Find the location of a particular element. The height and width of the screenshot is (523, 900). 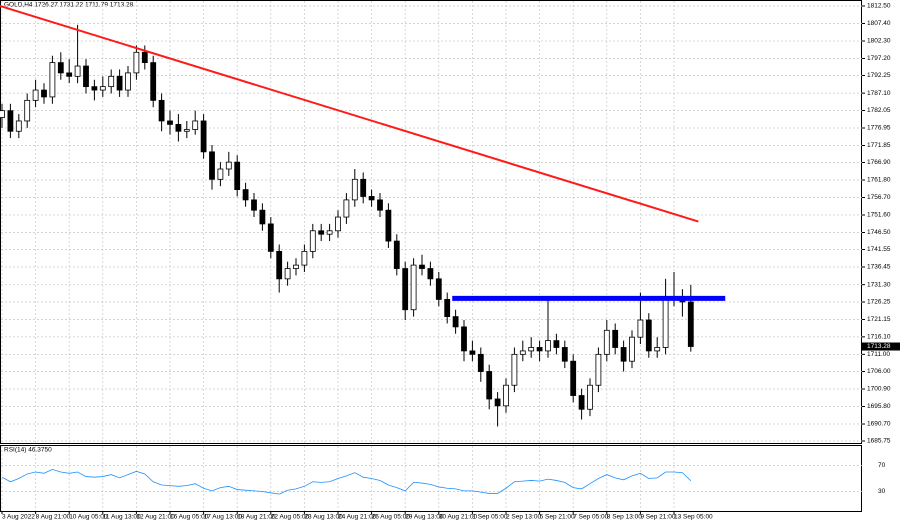

y-tick-label: 1741.55 is located at coordinates (879, 249).